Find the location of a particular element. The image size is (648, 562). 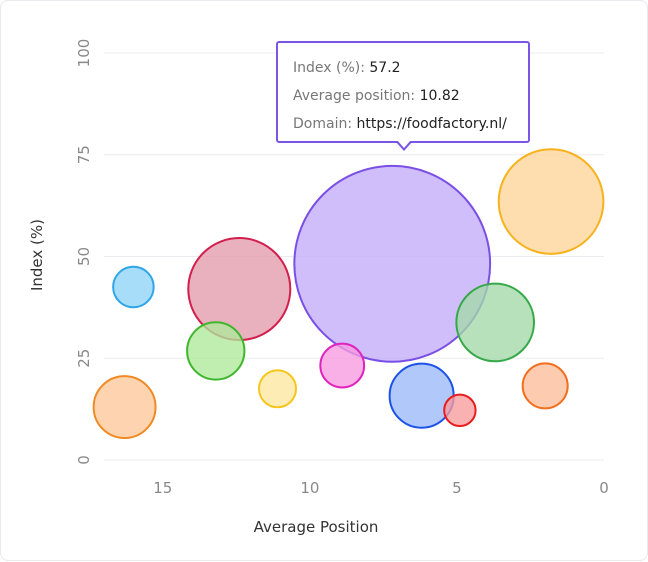

tooltip-position-value: 10.82 is located at coordinates (439, 96).